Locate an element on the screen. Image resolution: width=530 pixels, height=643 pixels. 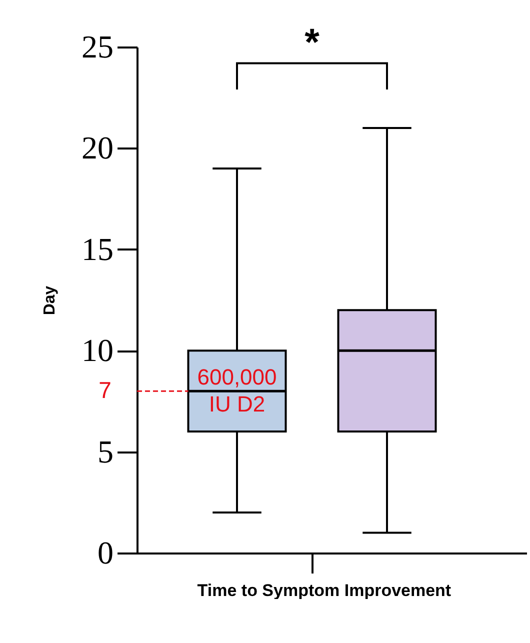
y-tick-label: 5 is located at coordinates (106, 451).